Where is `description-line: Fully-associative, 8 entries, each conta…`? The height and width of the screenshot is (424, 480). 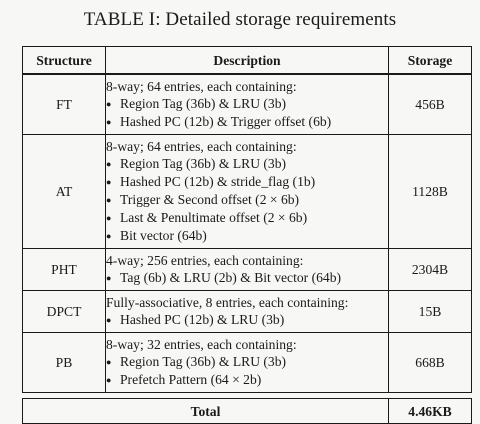 description-line: Fully-associative, 8 entries, each conta… is located at coordinates (247, 302).